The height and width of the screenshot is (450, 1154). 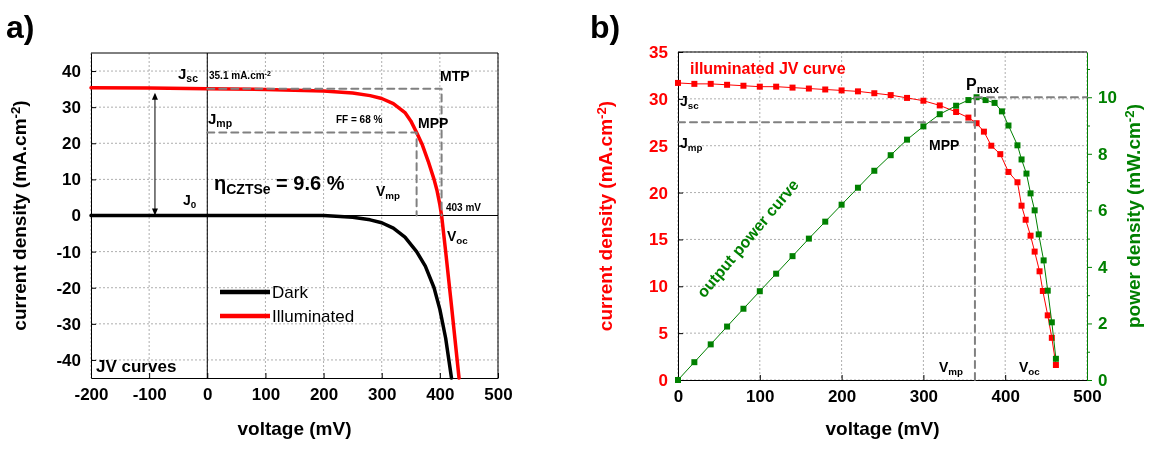 What do you see at coordinates (658, 52) in the screenshot?
I see `y-tick-label: 35` at bounding box center [658, 52].